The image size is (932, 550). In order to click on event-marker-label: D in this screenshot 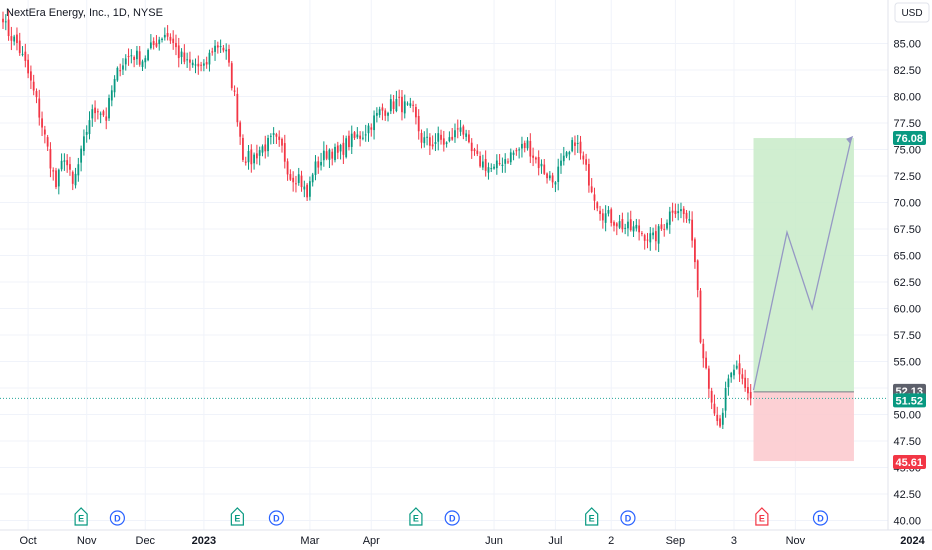, I will do `click(628, 519)`.